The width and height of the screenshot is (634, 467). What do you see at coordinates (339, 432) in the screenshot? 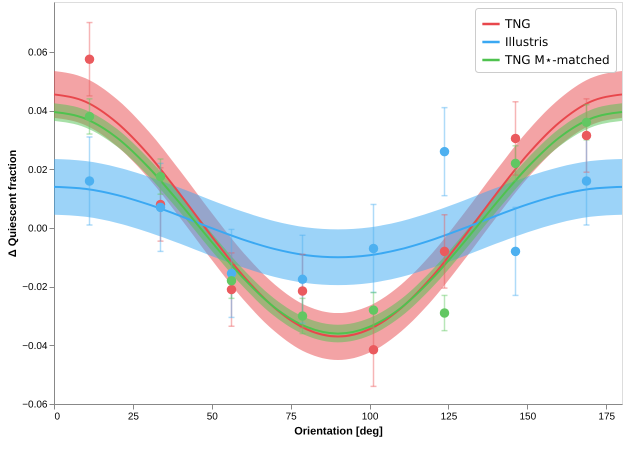
I see `x-axis-title: Orientation [deg]` at bounding box center [339, 432].